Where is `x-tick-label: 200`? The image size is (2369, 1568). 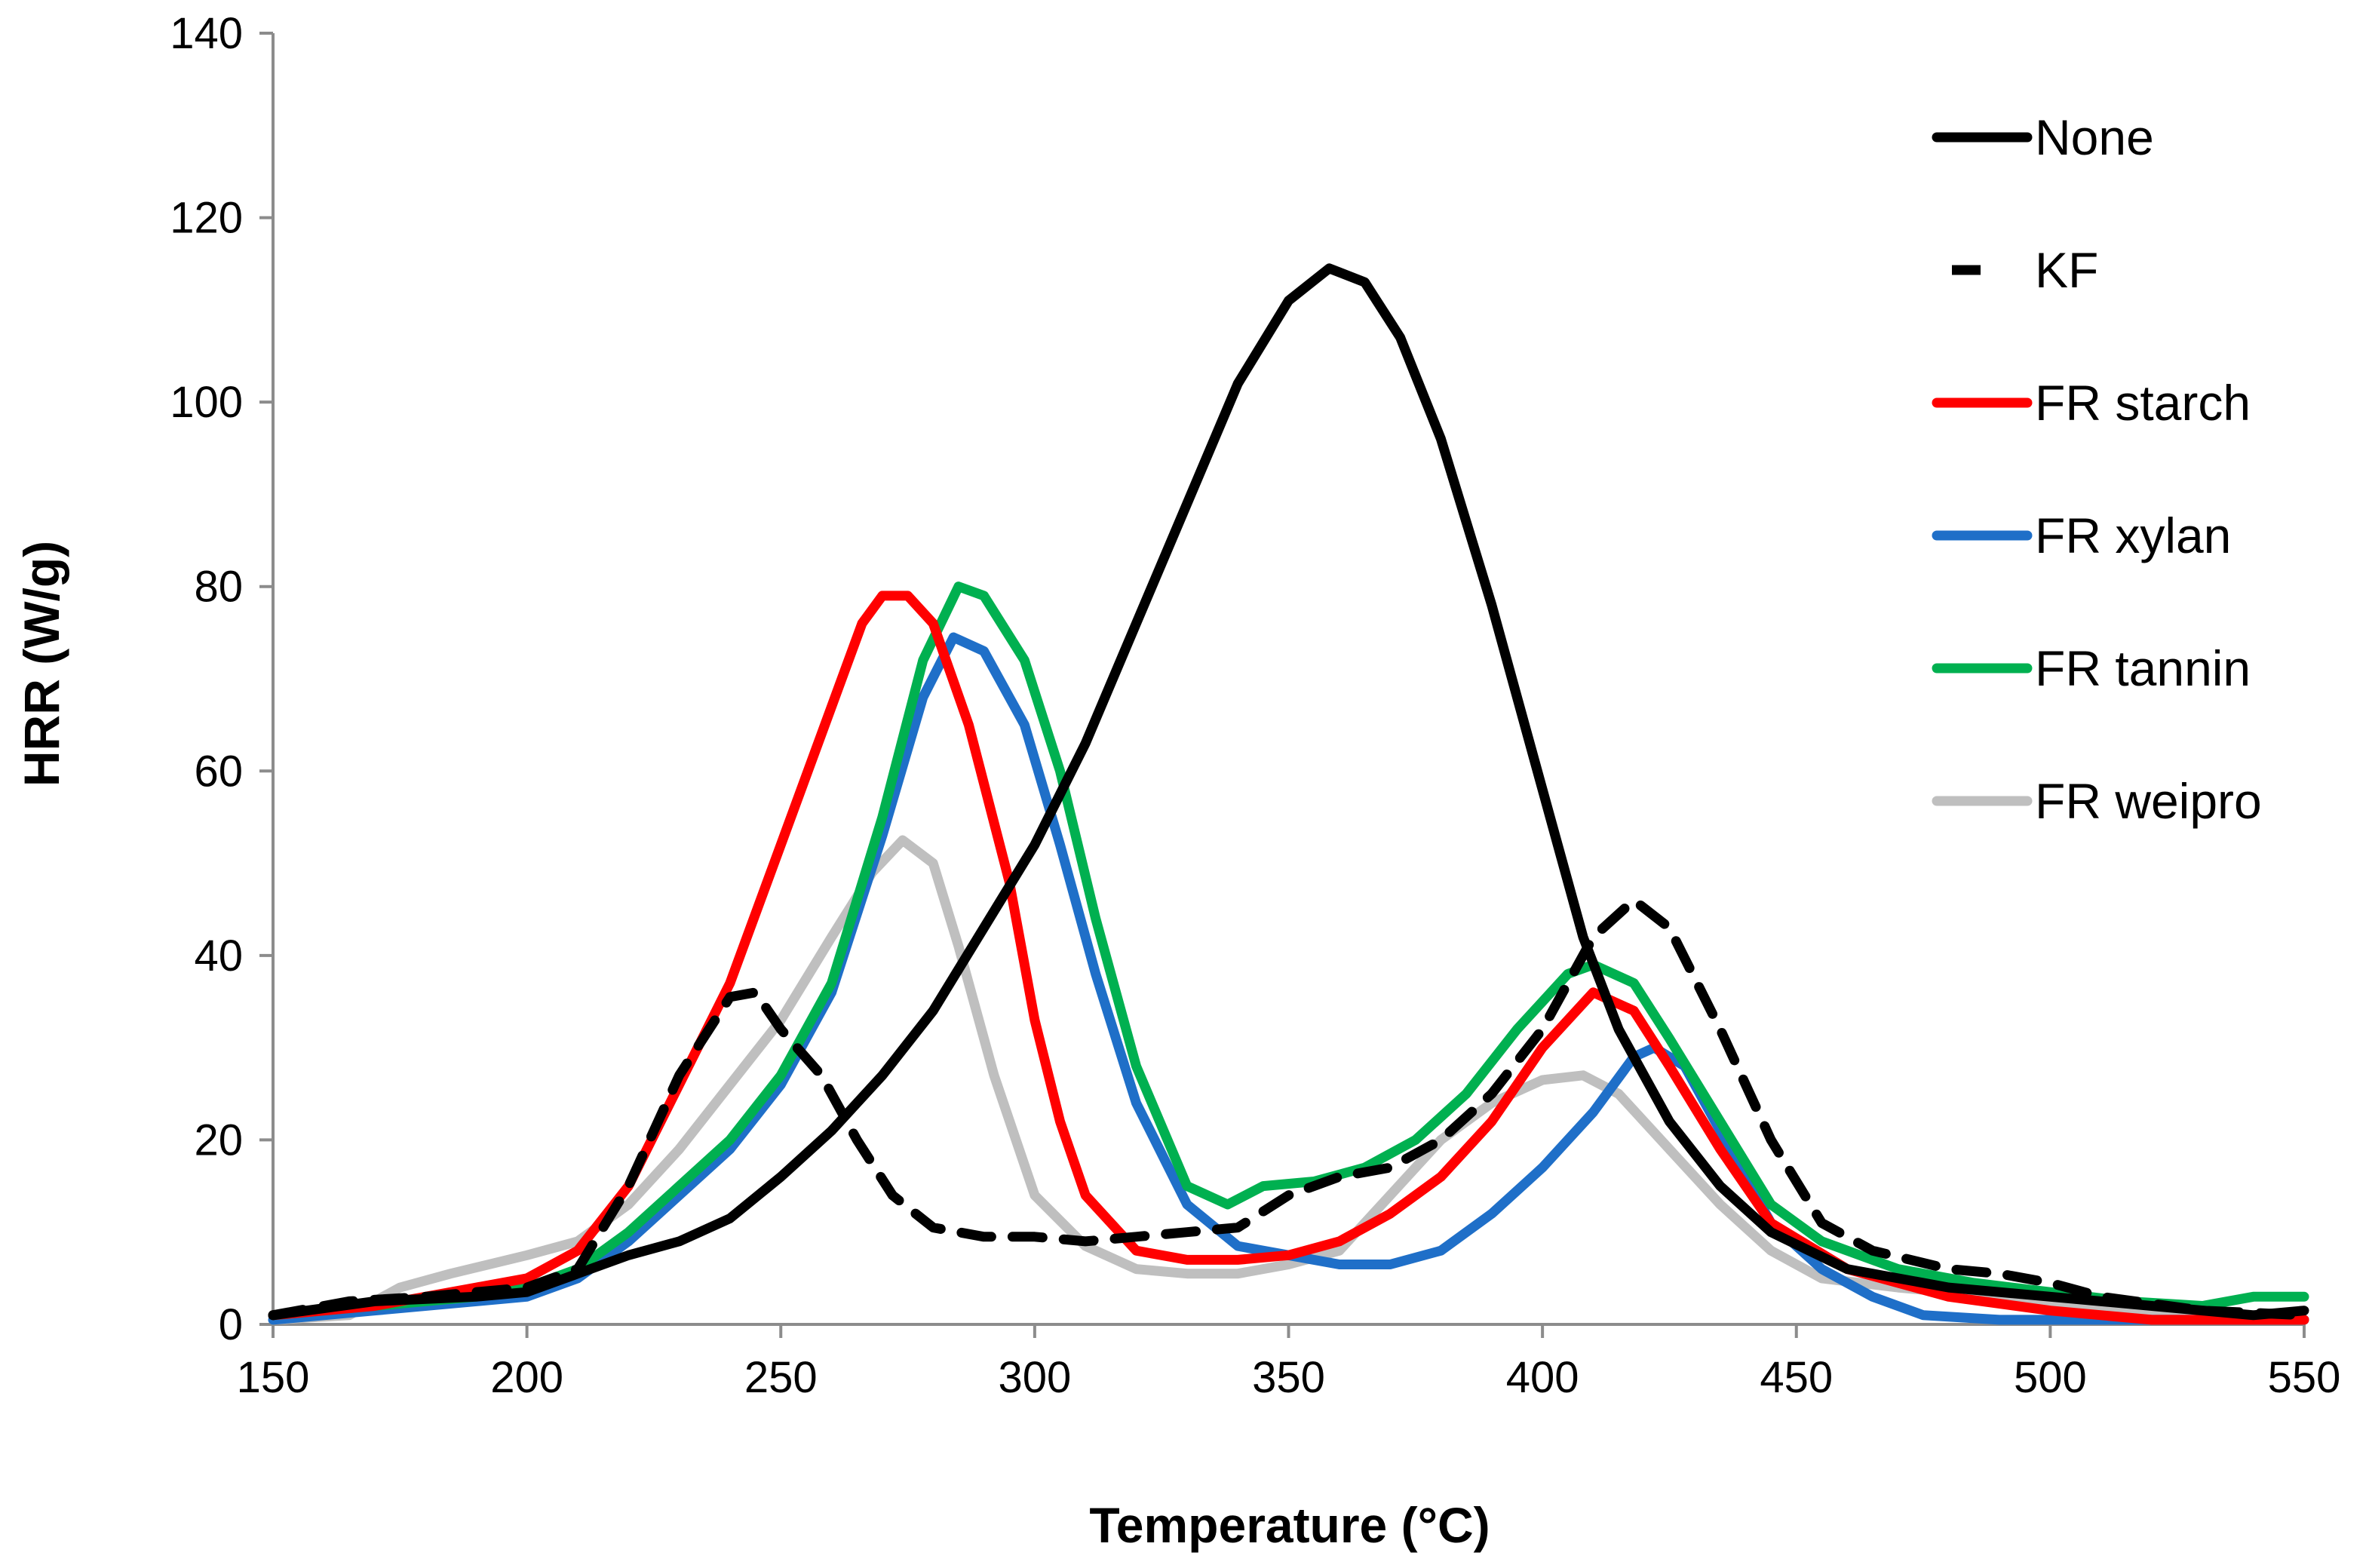
x-tick-label: 200 is located at coordinates (526, 1377).